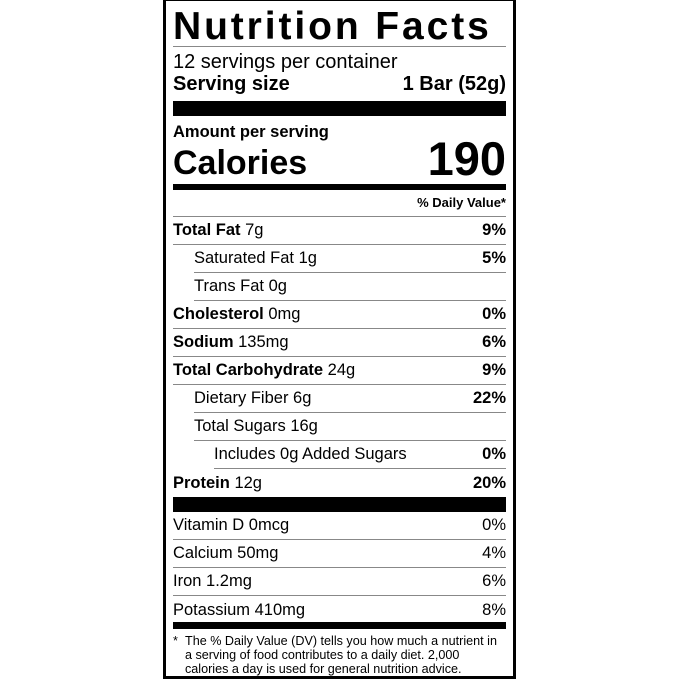  I want to click on nutrient-amount: 24g, so click(341, 370).